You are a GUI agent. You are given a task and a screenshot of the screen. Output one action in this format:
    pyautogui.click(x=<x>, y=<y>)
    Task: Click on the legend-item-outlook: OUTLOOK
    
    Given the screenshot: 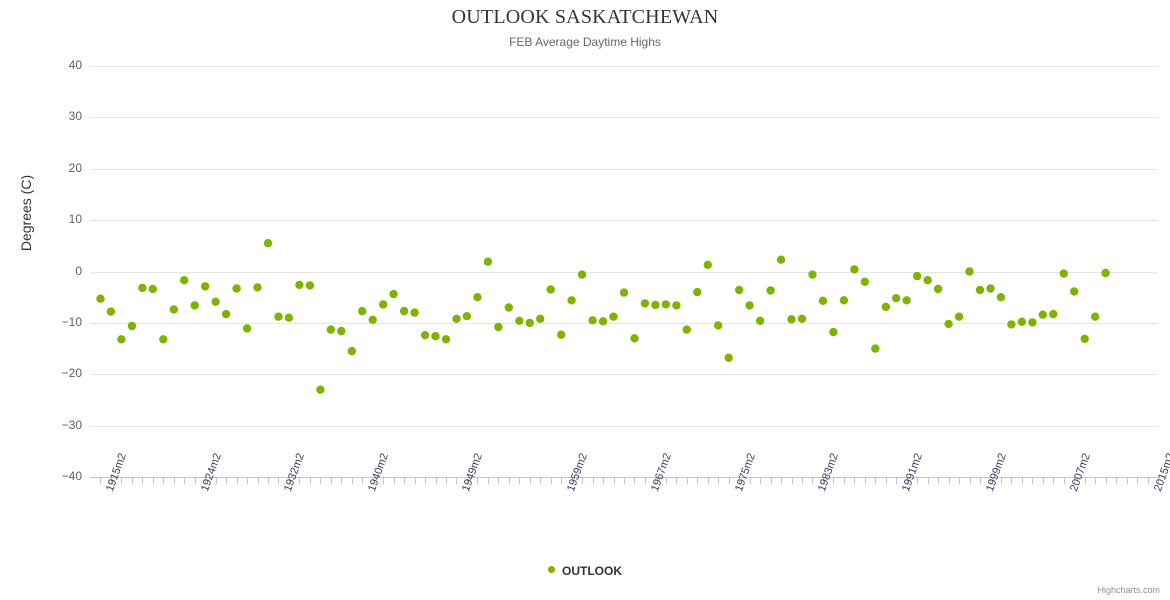 What is the action you would take?
    pyautogui.click(x=585, y=570)
    